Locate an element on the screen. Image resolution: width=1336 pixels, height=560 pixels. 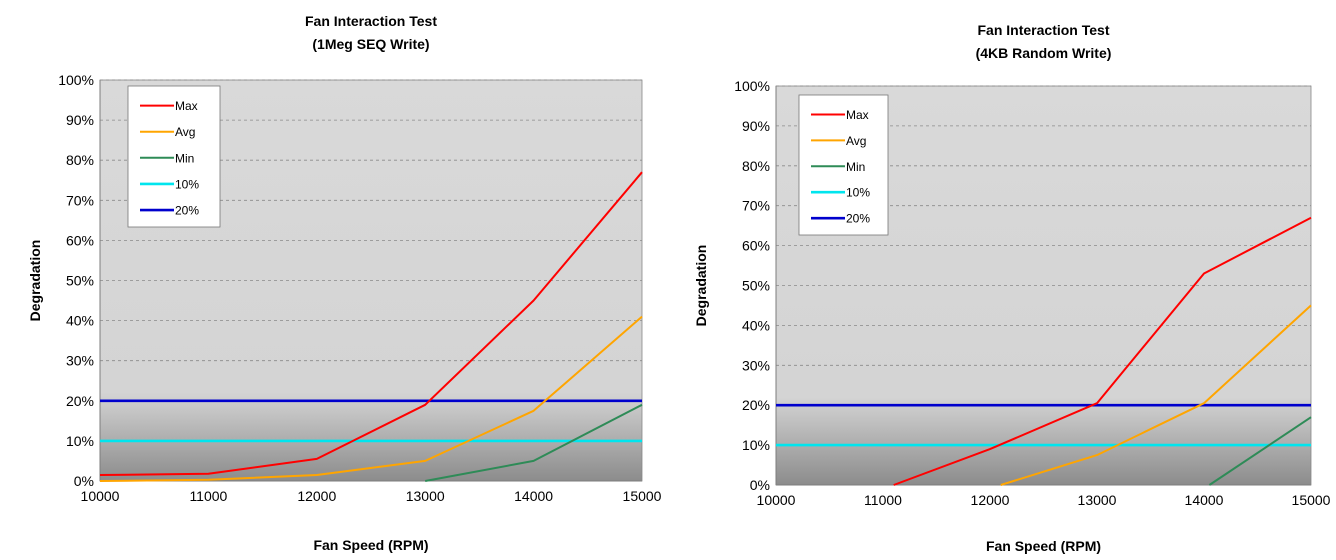
chart-subtitle: (1Meg SEQ Write) is located at coordinates (370, 44).